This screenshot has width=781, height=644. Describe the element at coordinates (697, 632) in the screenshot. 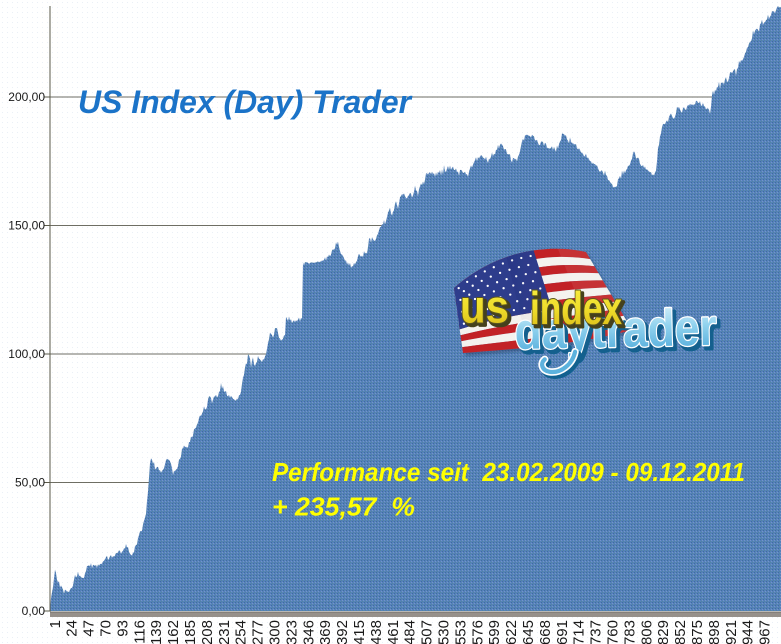

I see `svg-text: 875` at that location.